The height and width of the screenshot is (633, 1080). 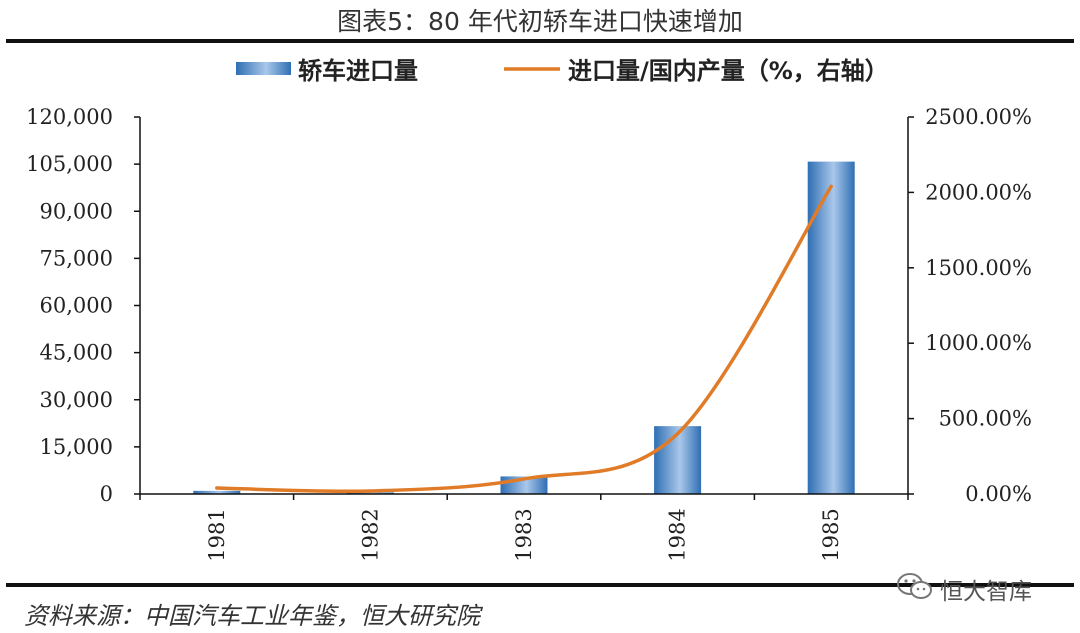 I want to click on right-axis-tick-label: 500.00%, so click(x=985, y=419).